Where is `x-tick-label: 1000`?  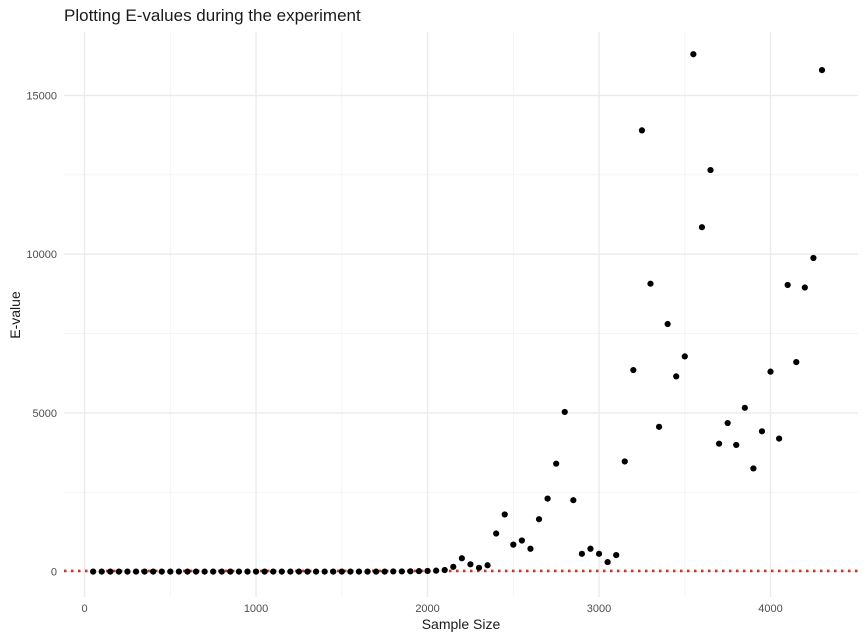
x-tick-label: 1000 is located at coordinates (256, 609).